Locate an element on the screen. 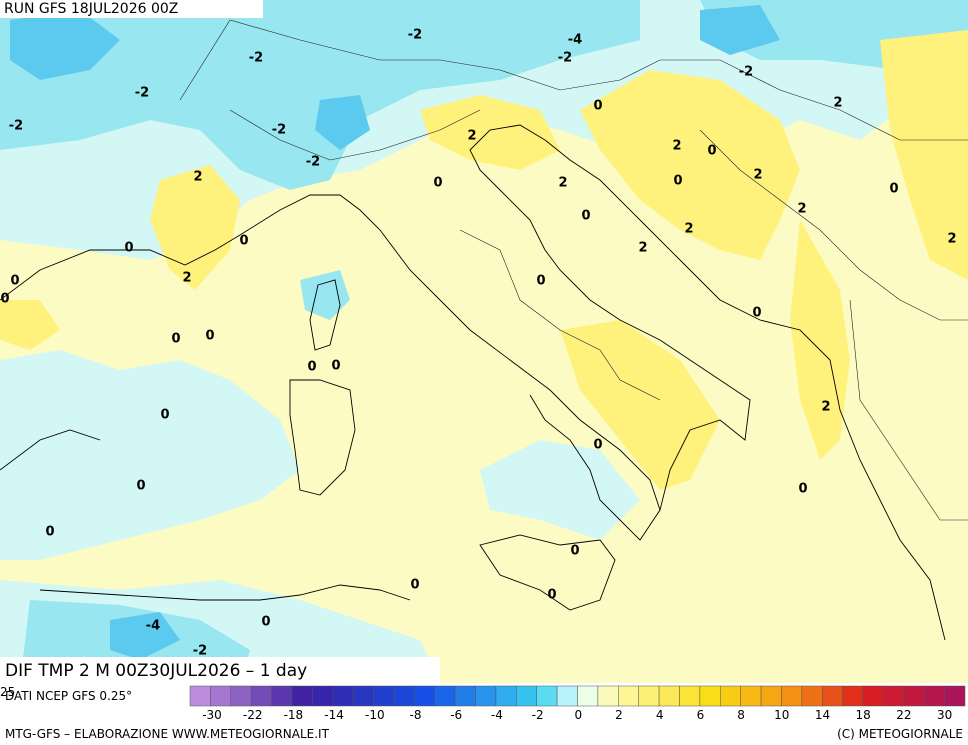  header-box is located at coordinates (131, 9).